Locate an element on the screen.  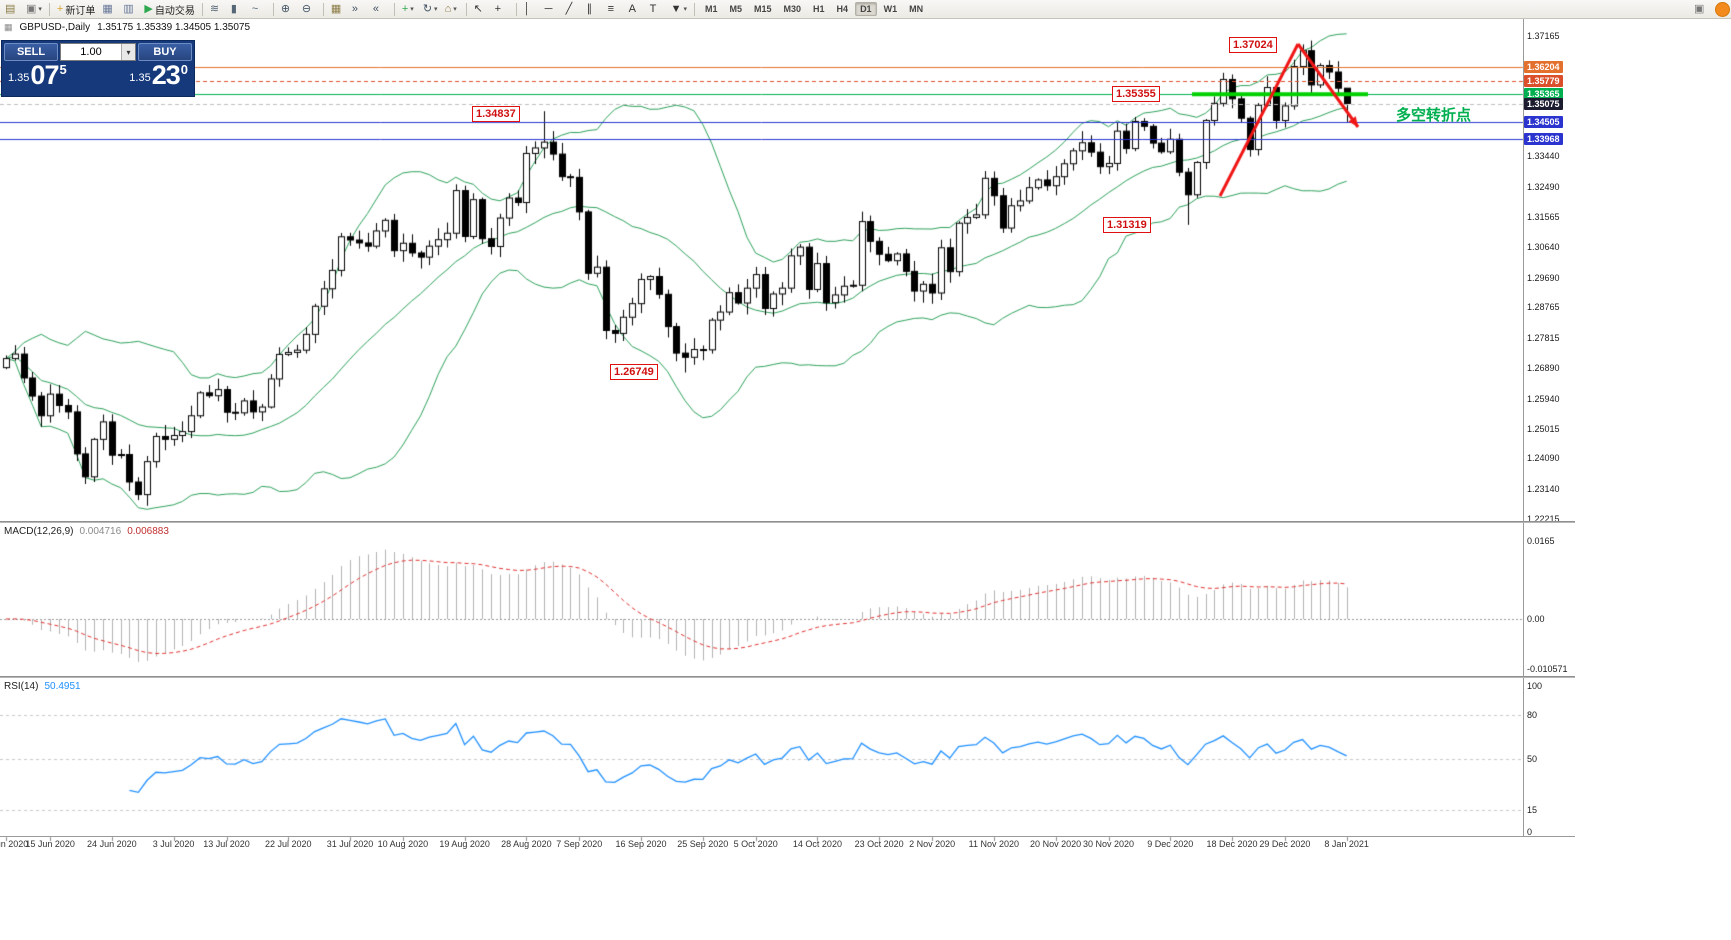
ask-prefix: 1.35 is located at coordinates (140, 78).